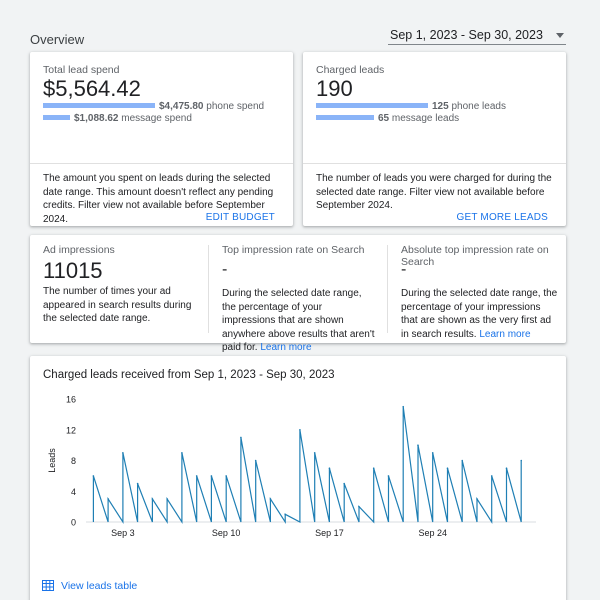  Describe the element at coordinates (79, 250) in the screenshot. I see `ad-impressions-label: Ad impressions` at that location.